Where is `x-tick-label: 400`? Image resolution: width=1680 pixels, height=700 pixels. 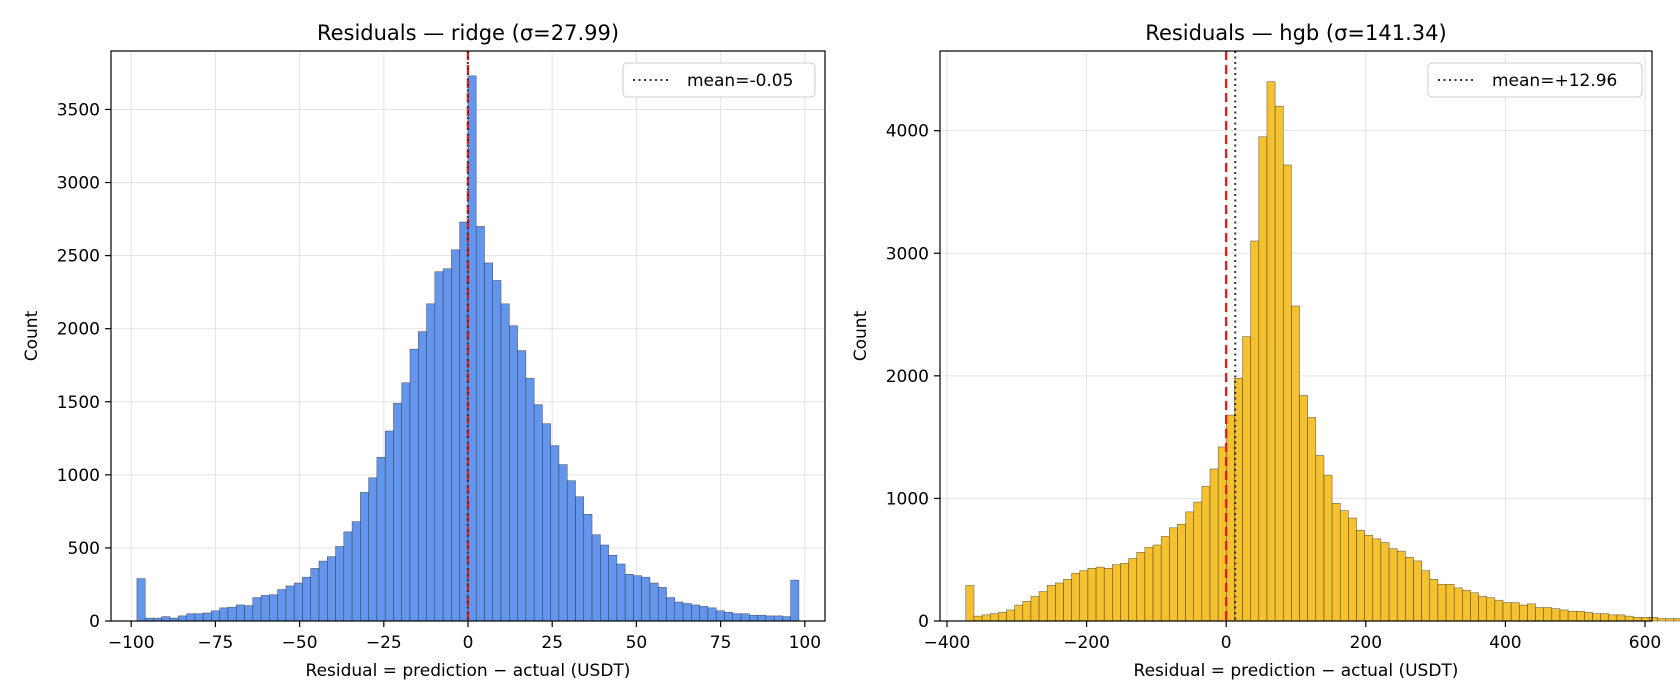 x-tick-label: 400 is located at coordinates (1505, 643).